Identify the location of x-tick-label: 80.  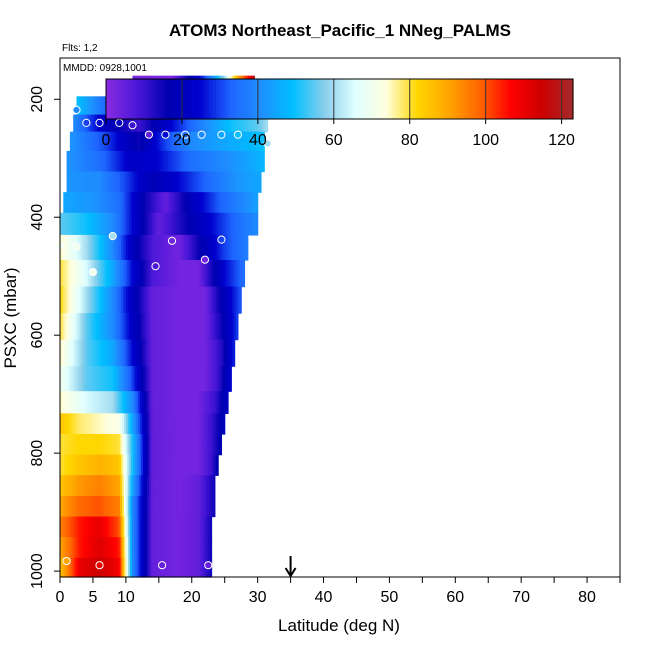
(587, 597).